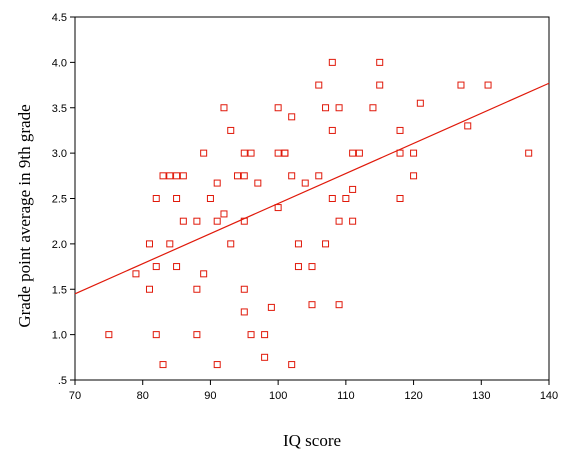 Image resolution: width=563 pixels, height=459 pixels. I want to click on y-axis: .5 1.0 1.5 2.0 2.5 3.0 3.5 4.0 4.5, so click(63, 199).